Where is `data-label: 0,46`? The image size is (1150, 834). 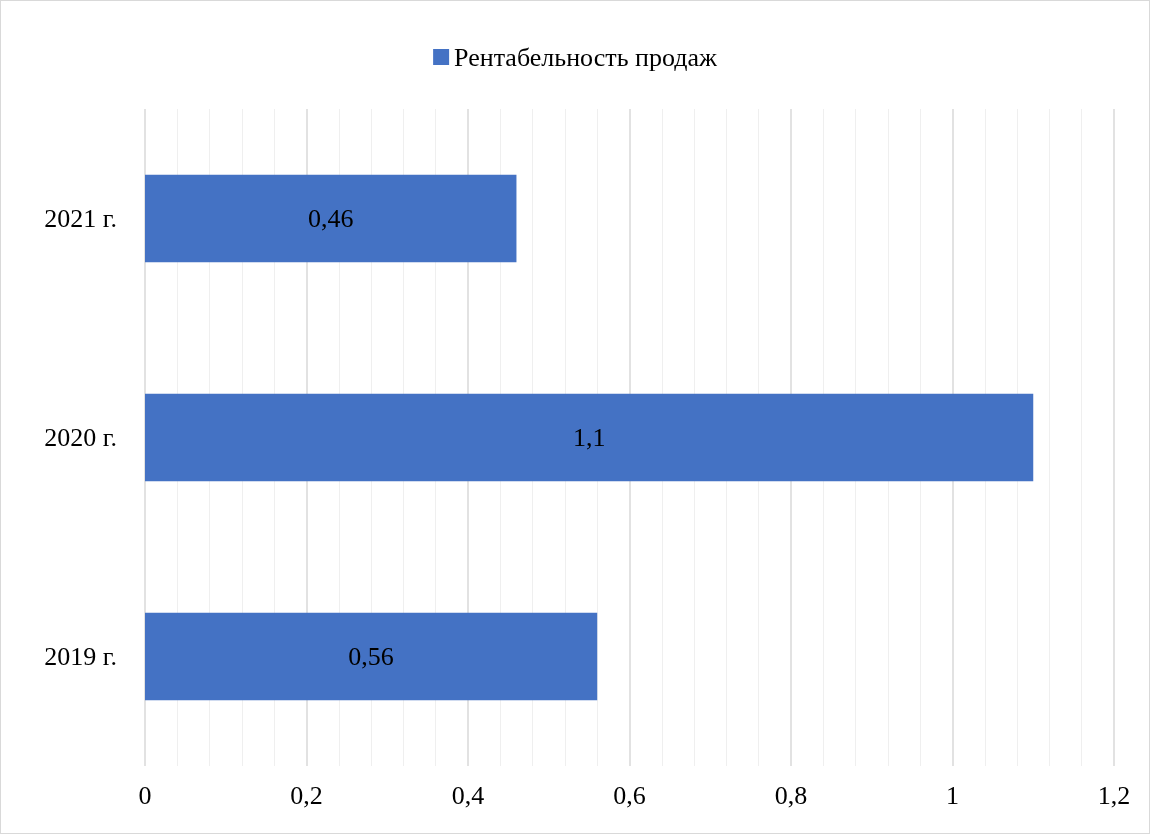
data-label: 0,46 is located at coordinates (330, 218).